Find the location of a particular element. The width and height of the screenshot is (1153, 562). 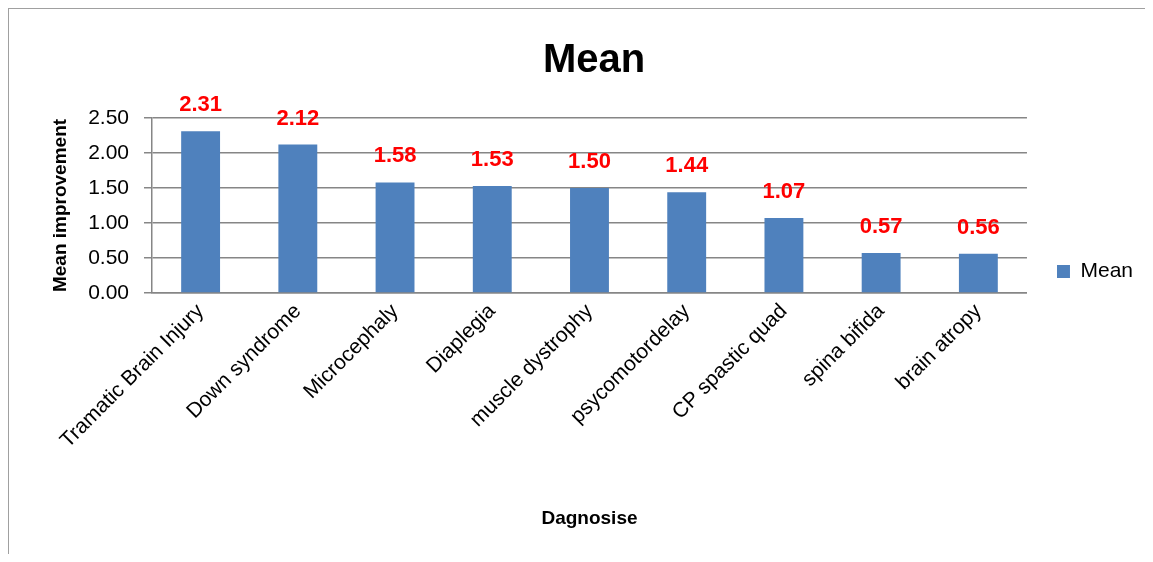

data-label: 1.53 is located at coordinates (492, 158).